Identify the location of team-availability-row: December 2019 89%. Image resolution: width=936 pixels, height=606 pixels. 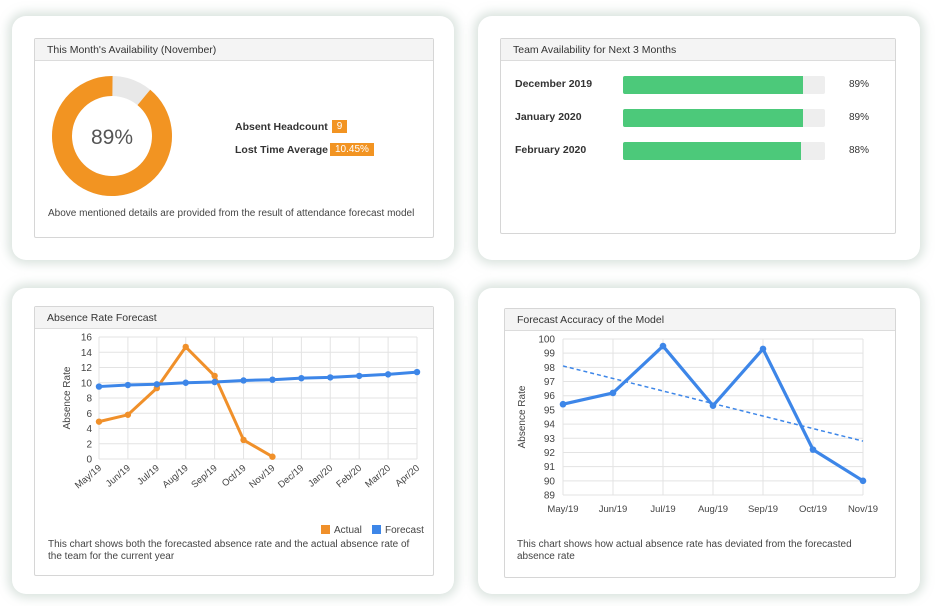
(699, 85).